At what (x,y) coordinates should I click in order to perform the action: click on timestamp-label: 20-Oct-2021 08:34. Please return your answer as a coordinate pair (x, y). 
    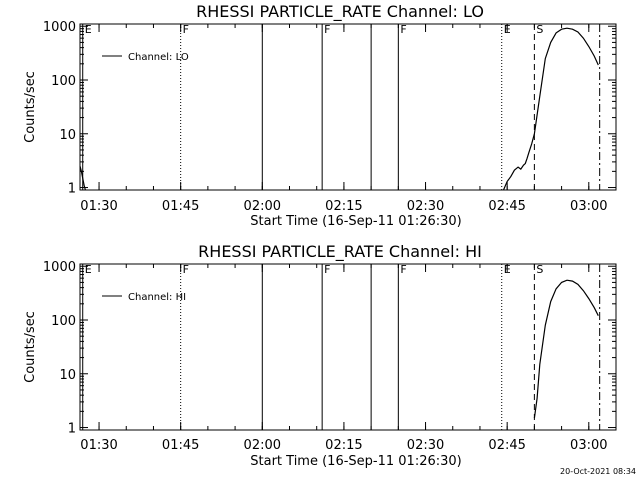
    Looking at the image, I should click on (598, 471).